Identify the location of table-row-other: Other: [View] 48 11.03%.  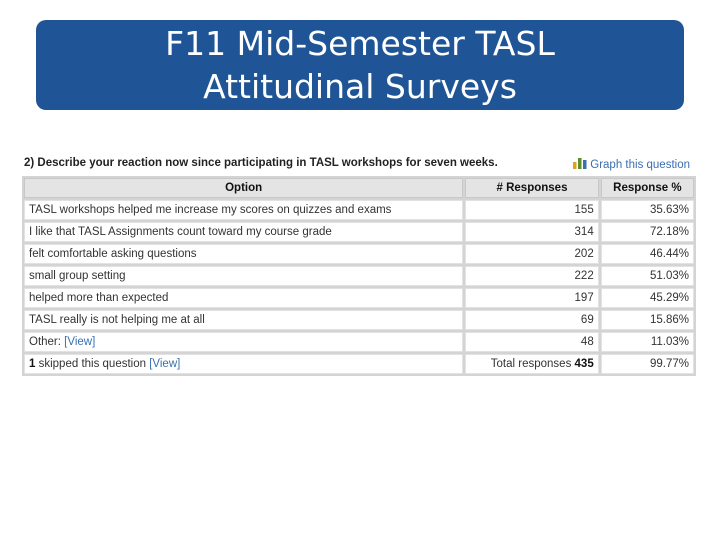
(359, 342).